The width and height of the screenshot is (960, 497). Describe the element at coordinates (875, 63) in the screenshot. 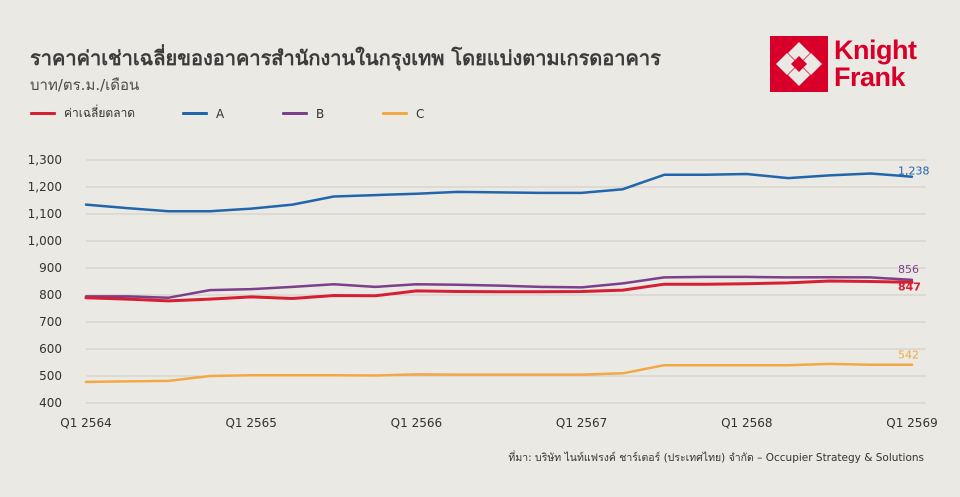

I see `knight-frank-wordmark: Knight Frank` at that location.